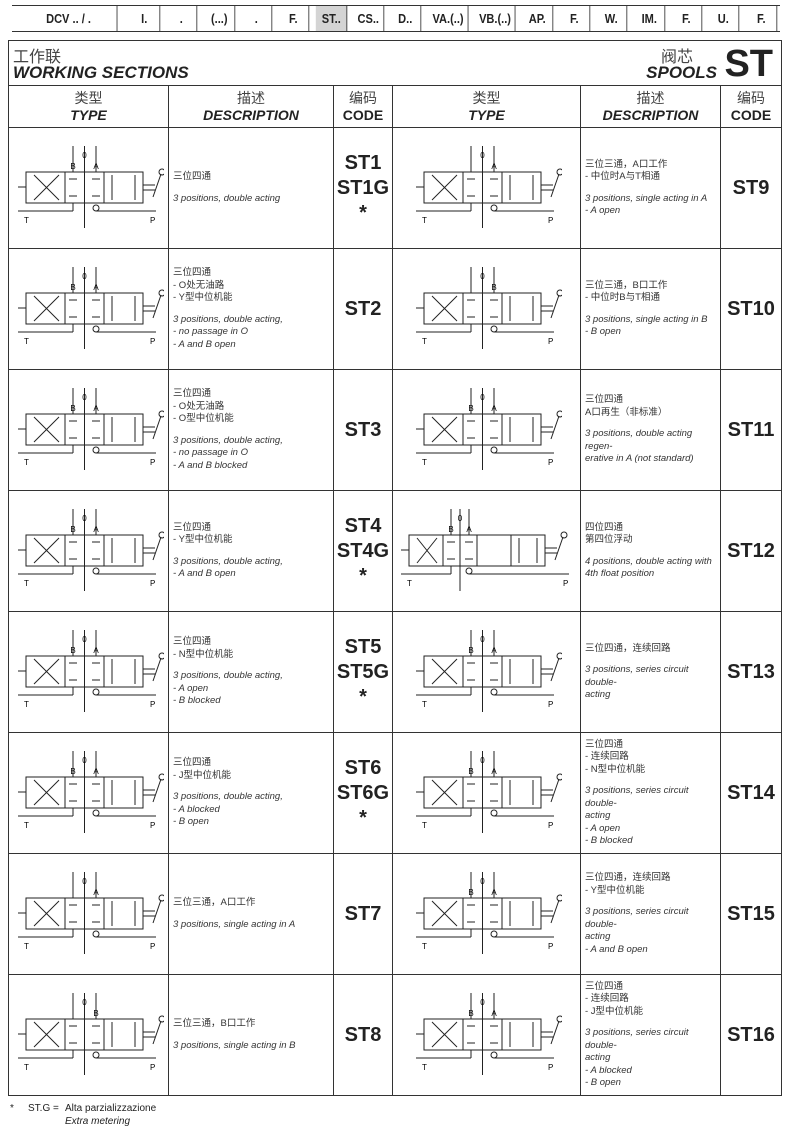 The height and width of the screenshot is (1132, 792). What do you see at coordinates (676, 57) in the screenshot?
I see `spools-cn: 阀芯` at bounding box center [676, 57].